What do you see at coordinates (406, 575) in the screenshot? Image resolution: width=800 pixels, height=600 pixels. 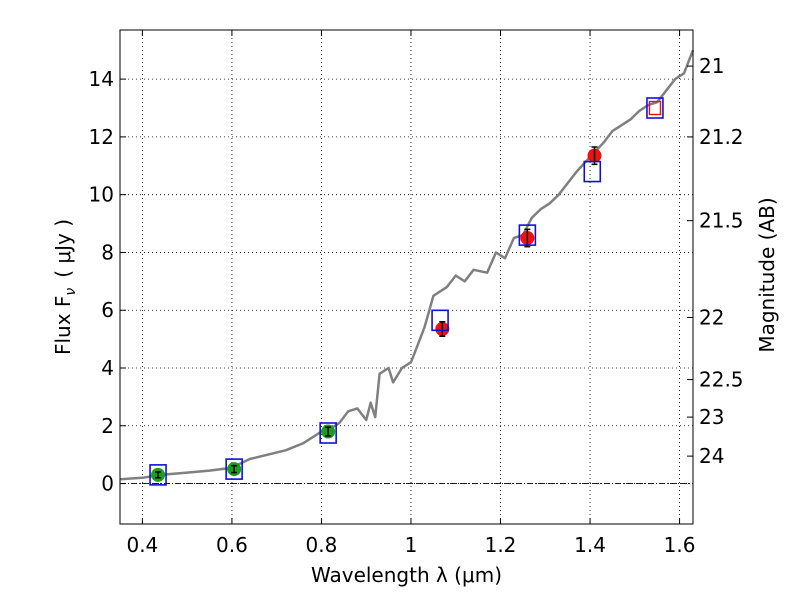 I see `x-axis-title: Wavelength λ (μm)` at bounding box center [406, 575].